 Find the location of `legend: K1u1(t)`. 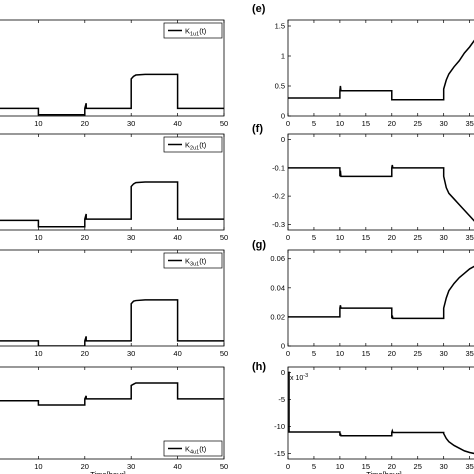

legend: K1u1(t) is located at coordinates (193, 30).